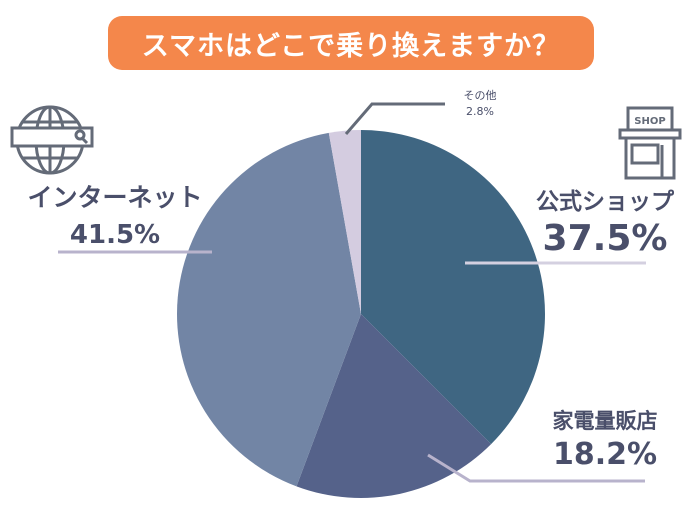  I want to click on label-electronics: 家電量販店 18.2%, so click(605, 438).